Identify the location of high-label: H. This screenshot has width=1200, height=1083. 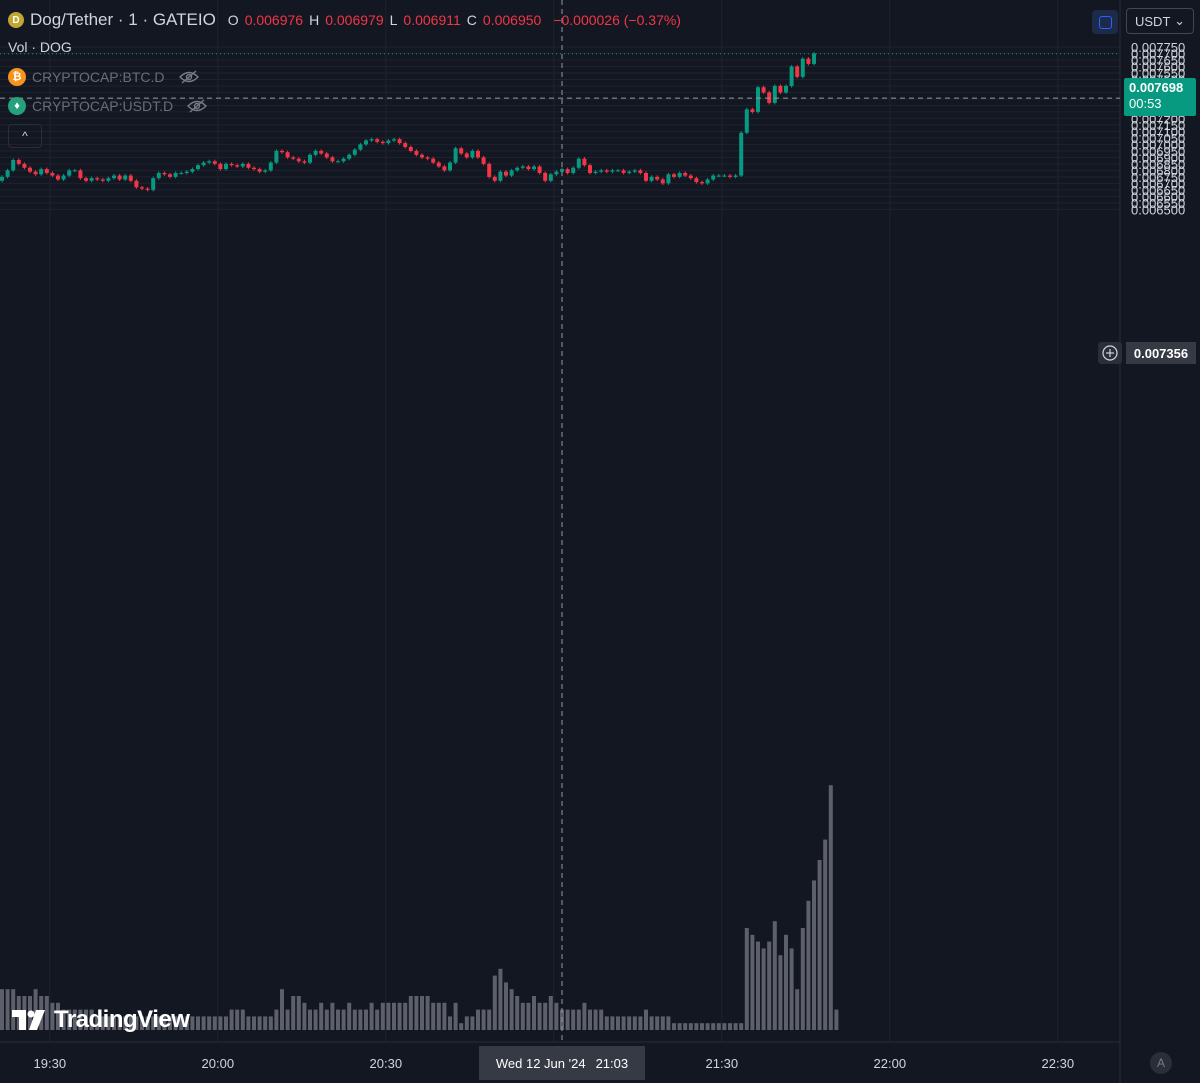
(314, 20).